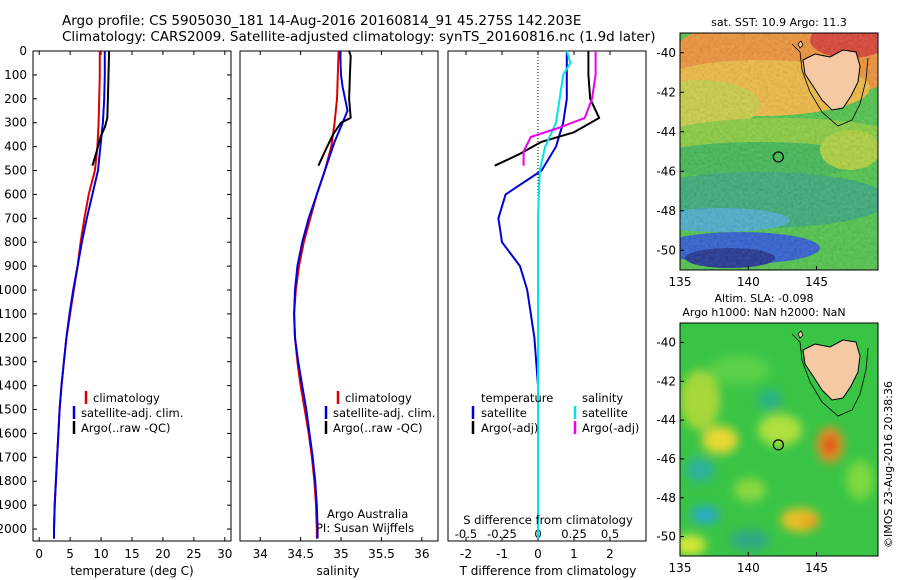  What do you see at coordinates (322, 294) in the screenshot?
I see `salinity-series` at bounding box center [322, 294].